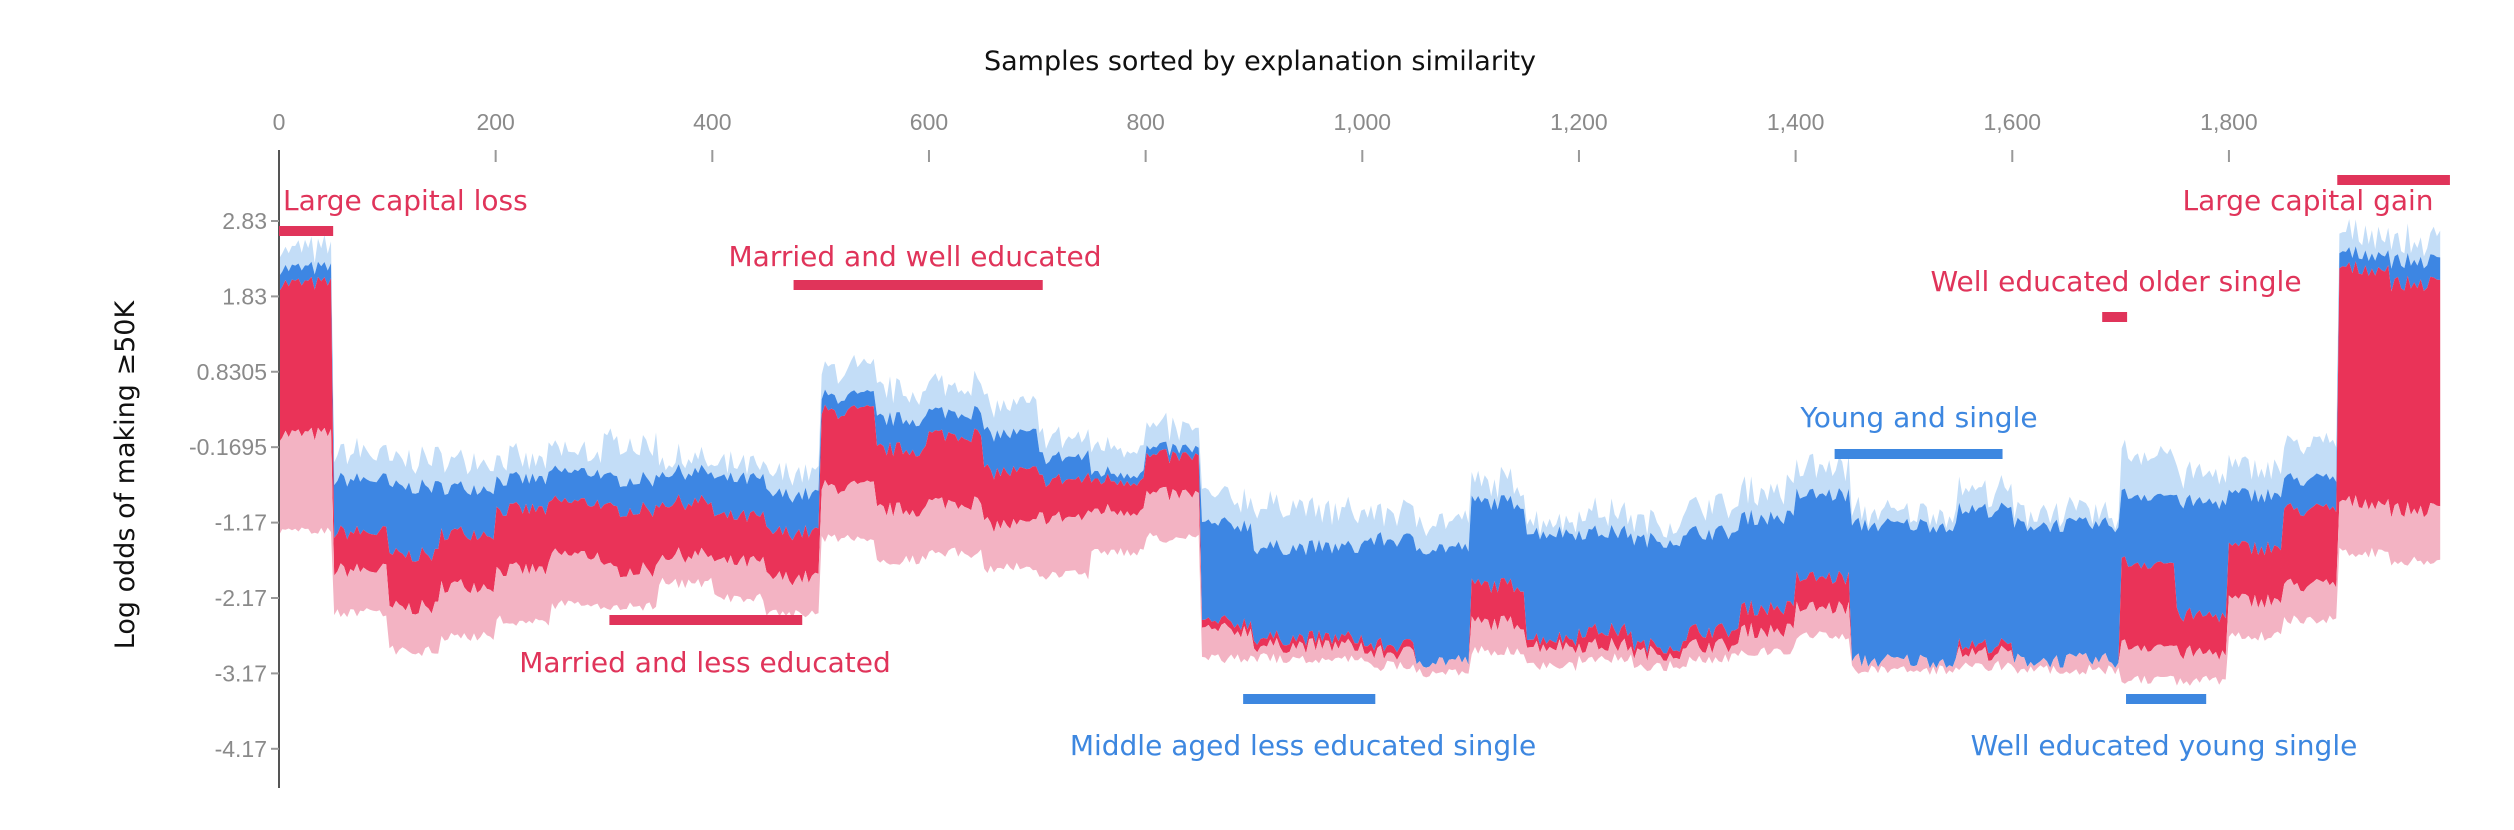 The width and height of the screenshot is (2514, 830). I want to click on y-tick-label: -2.17, so click(241, 598).